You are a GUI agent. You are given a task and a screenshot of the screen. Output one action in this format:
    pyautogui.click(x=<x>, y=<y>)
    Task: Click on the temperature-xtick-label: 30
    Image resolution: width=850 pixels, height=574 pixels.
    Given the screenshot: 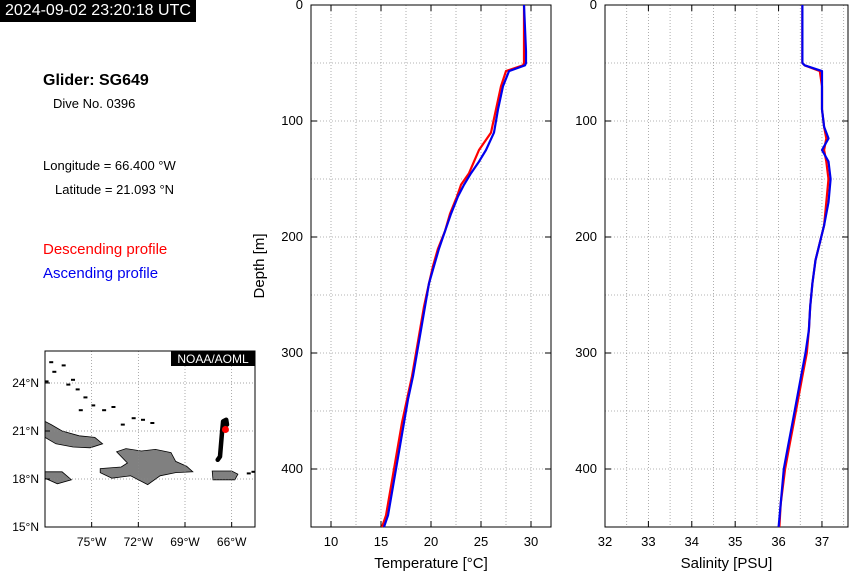 What is the action you would take?
    pyautogui.click(x=531, y=541)
    